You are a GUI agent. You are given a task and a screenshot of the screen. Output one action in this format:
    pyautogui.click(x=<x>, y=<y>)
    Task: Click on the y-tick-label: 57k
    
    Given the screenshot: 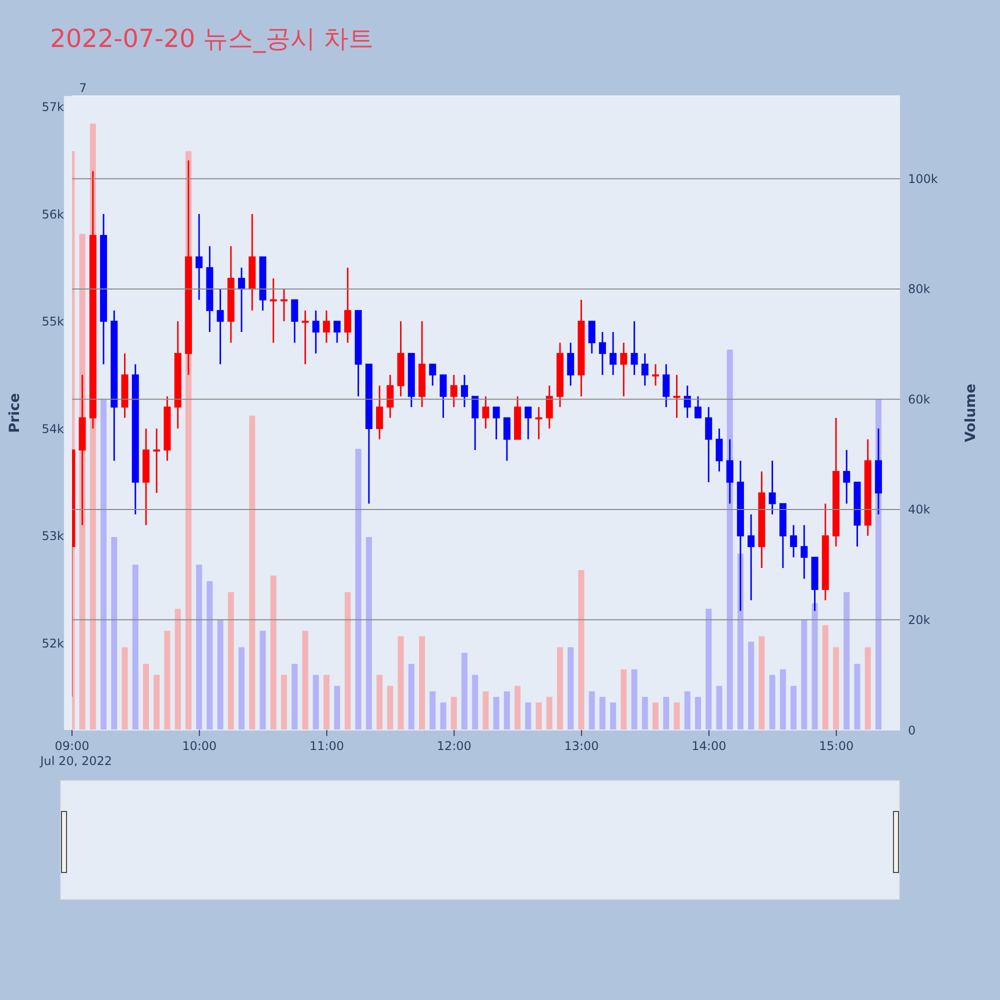 What is the action you would take?
    pyautogui.click(x=53, y=107)
    